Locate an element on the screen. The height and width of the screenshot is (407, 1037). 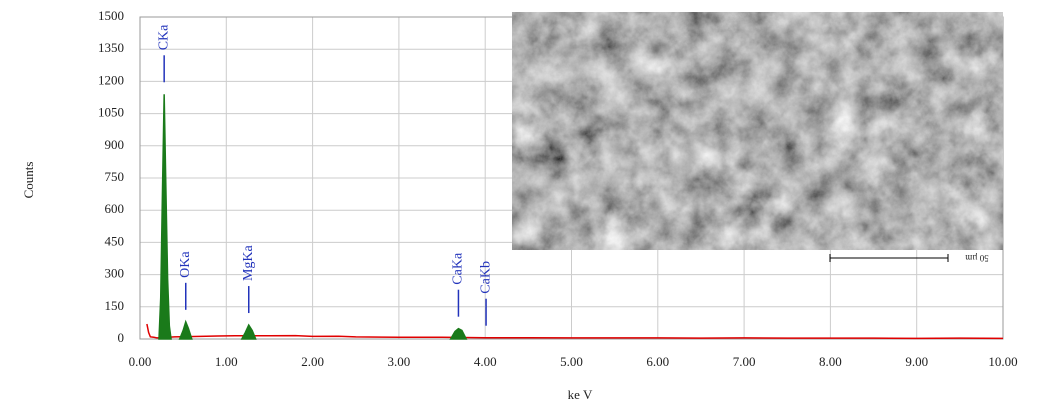
peak-label: OKa is located at coordinates (185, 264).